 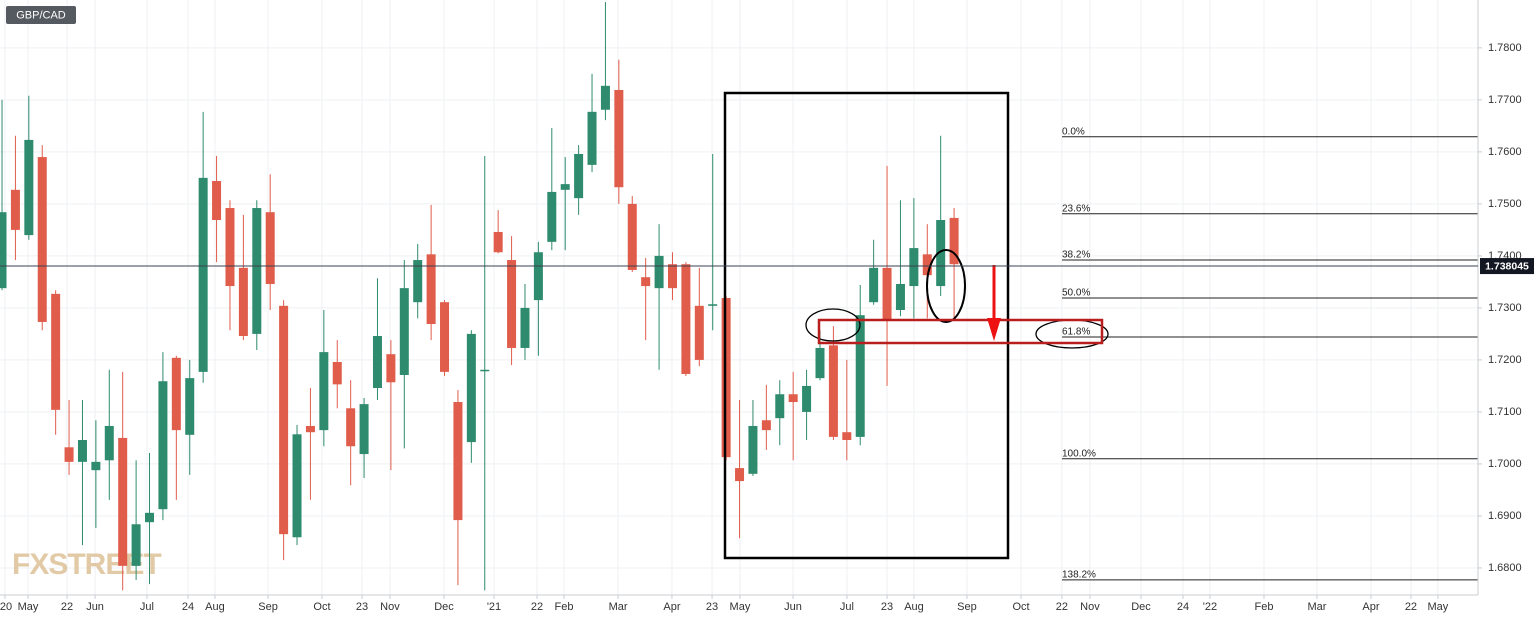 What do you see at coordinates (390, 607) in the screenshot?
I see `x-tick-label: Nov` at bounding box center [390, 607].